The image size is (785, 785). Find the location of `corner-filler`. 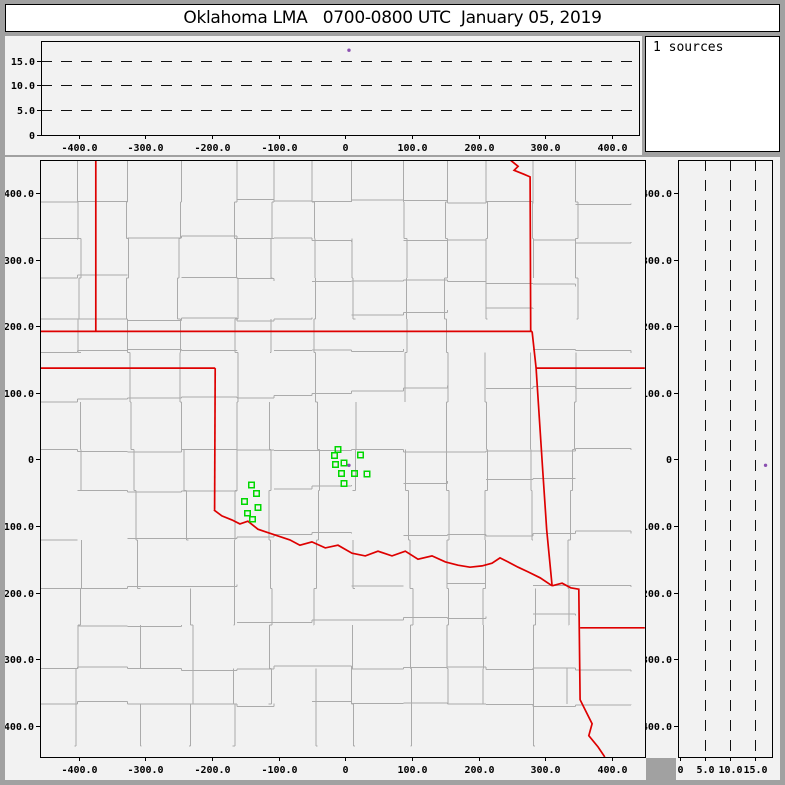

corner-filler is located at coordinates (661, 769).